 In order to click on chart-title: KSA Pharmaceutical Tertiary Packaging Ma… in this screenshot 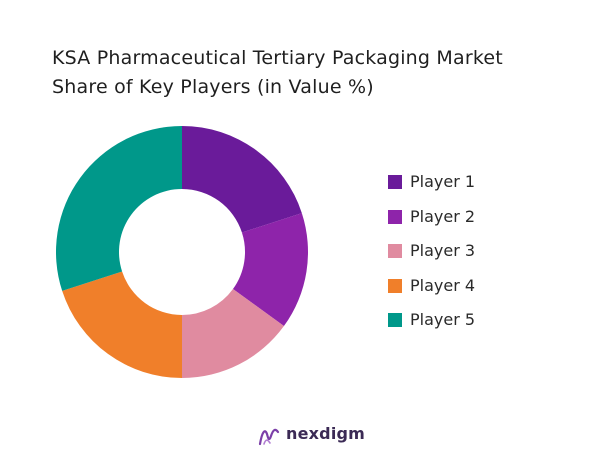, I will do `click(312, 73)`.